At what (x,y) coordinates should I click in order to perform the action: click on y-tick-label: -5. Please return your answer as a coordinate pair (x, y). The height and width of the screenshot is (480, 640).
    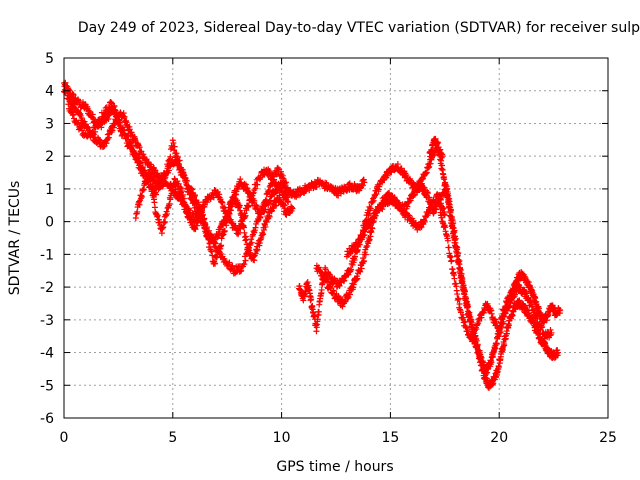
    Looking at the image, I should click on (47, 386).